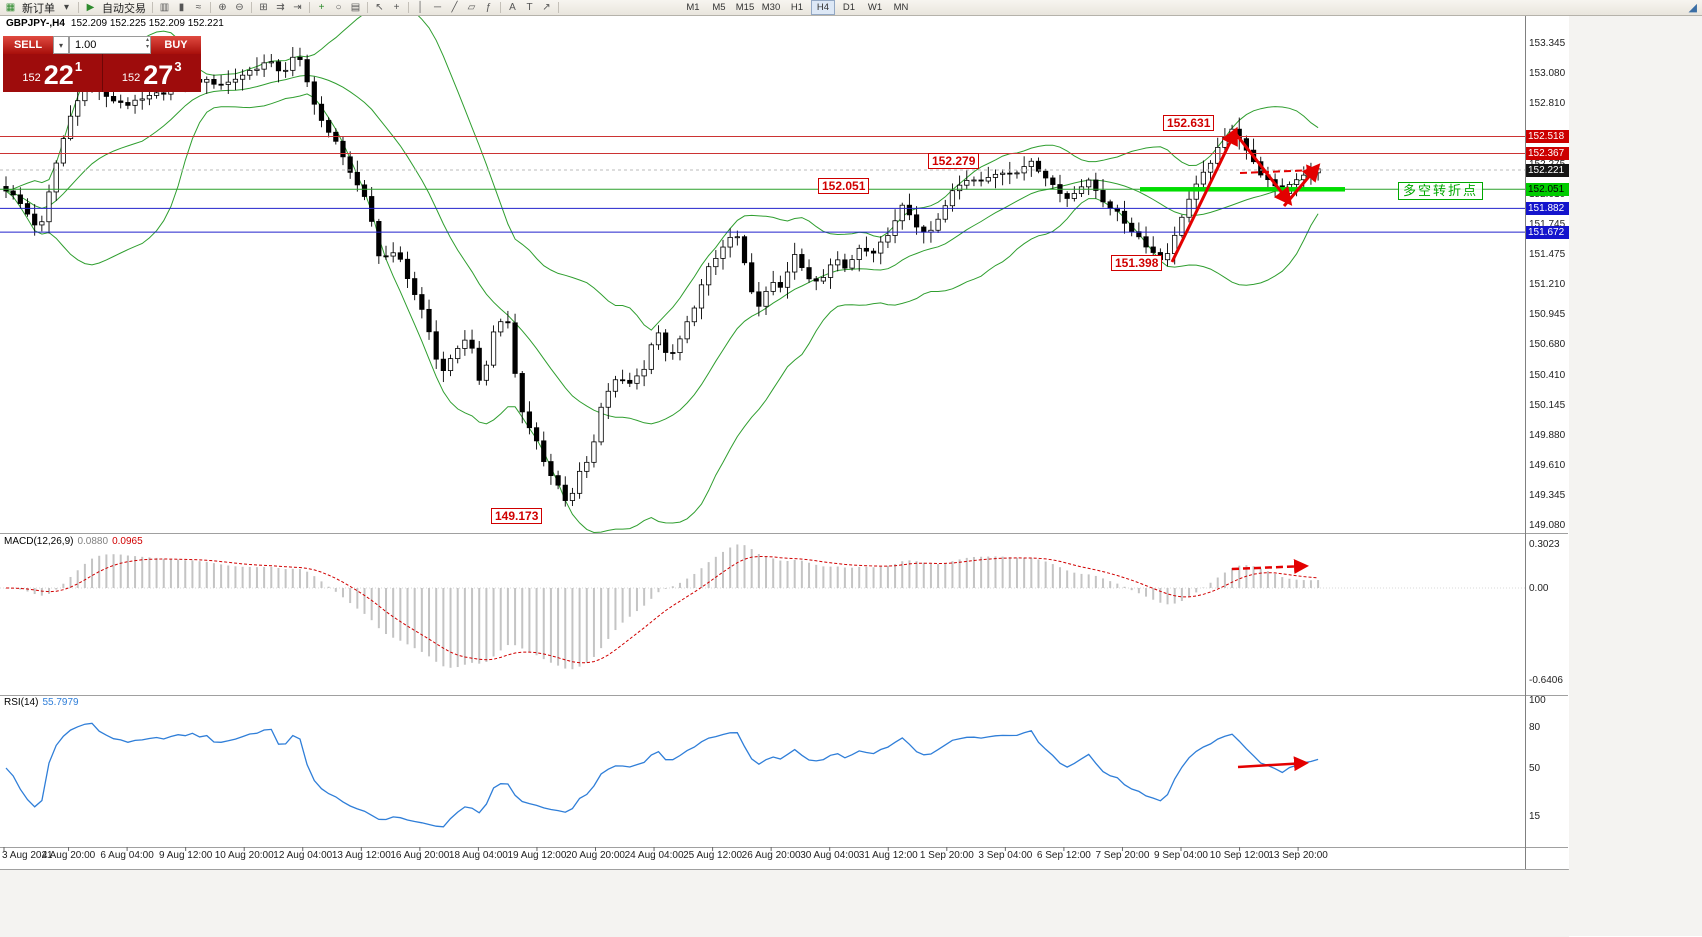 The image size is (1702, 937). What do you see at coordinates (830, 855) in the screenshot?
I see `time-axis-label: 30 Aug 04:00` at bounding box center [830, 855].